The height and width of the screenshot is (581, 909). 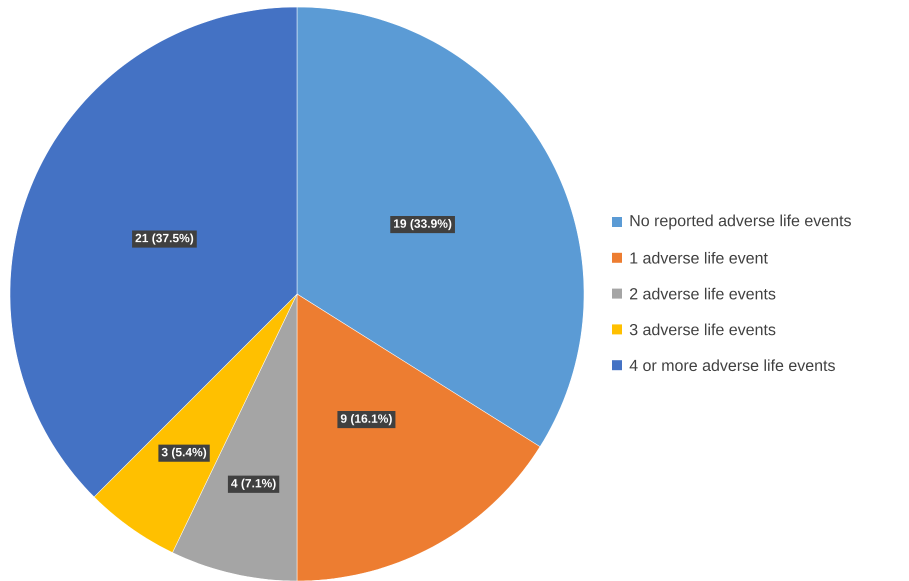 What do you see at coordinates (165, 239) in the screenshot?
I see `data-label: 21 (37.5%)` at bounding box center [165, 239].